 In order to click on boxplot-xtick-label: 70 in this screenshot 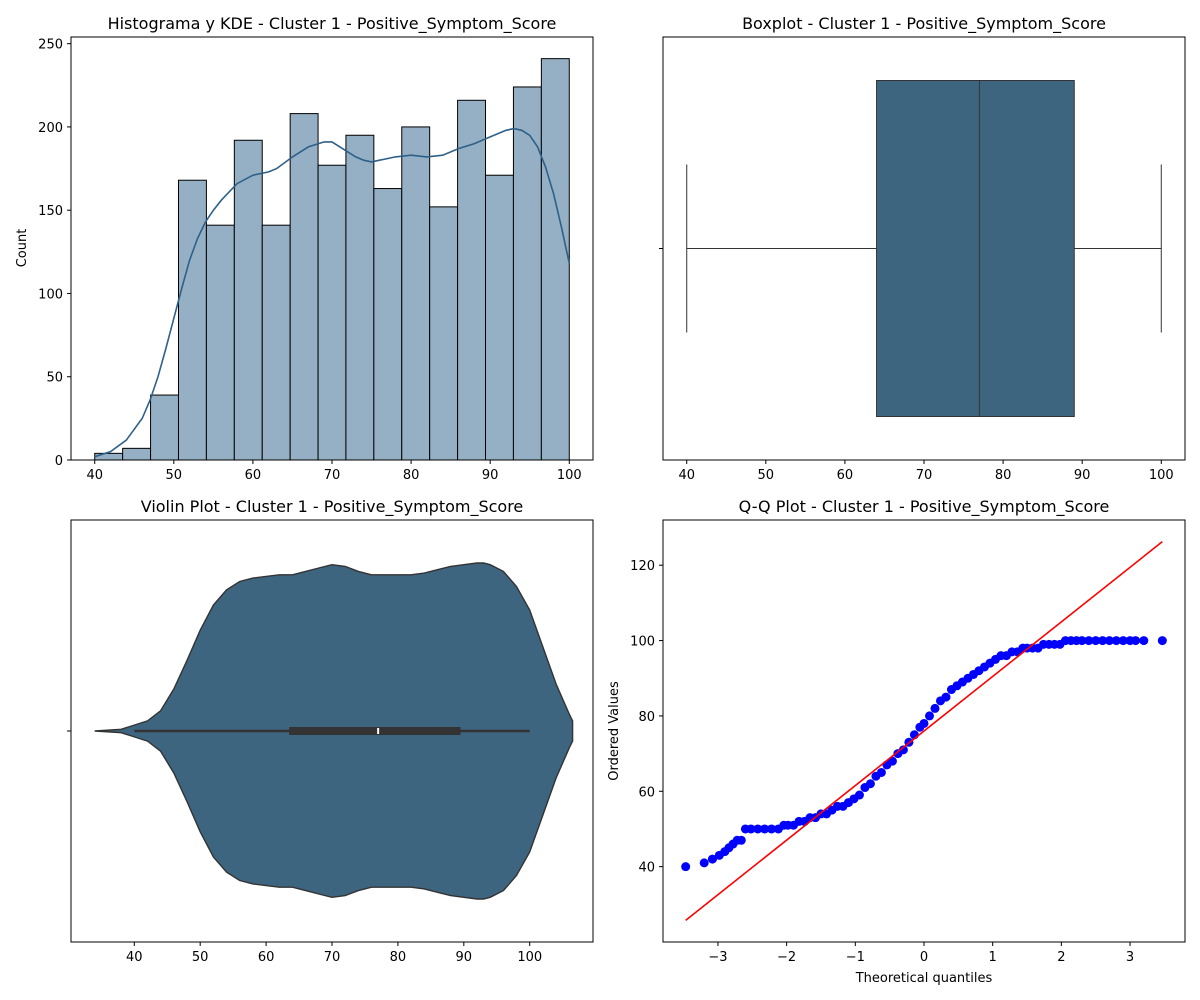, I will do `click(924, 475)`.